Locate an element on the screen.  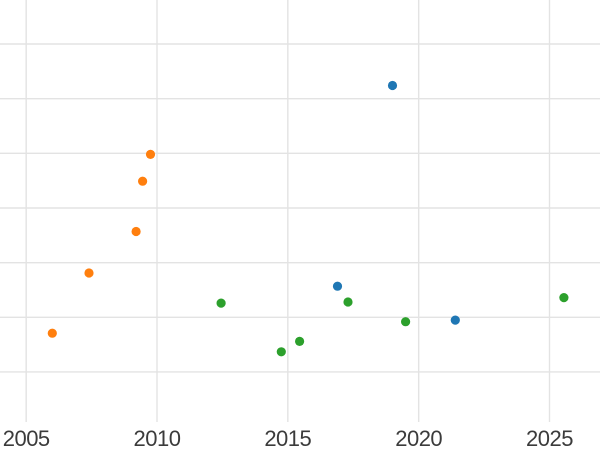
x-tick-label: 2015 is located at coordinates (287, 438).